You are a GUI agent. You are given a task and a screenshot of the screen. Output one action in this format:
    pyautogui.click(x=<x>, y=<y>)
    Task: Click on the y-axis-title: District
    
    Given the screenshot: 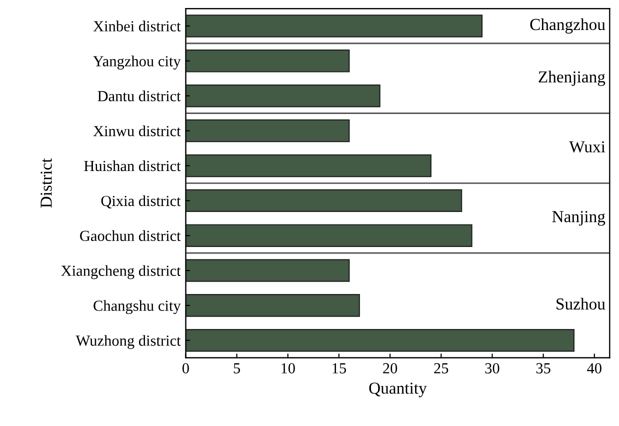 What is the action you would take?
    pyautogui.click(x=46, y=183)
    